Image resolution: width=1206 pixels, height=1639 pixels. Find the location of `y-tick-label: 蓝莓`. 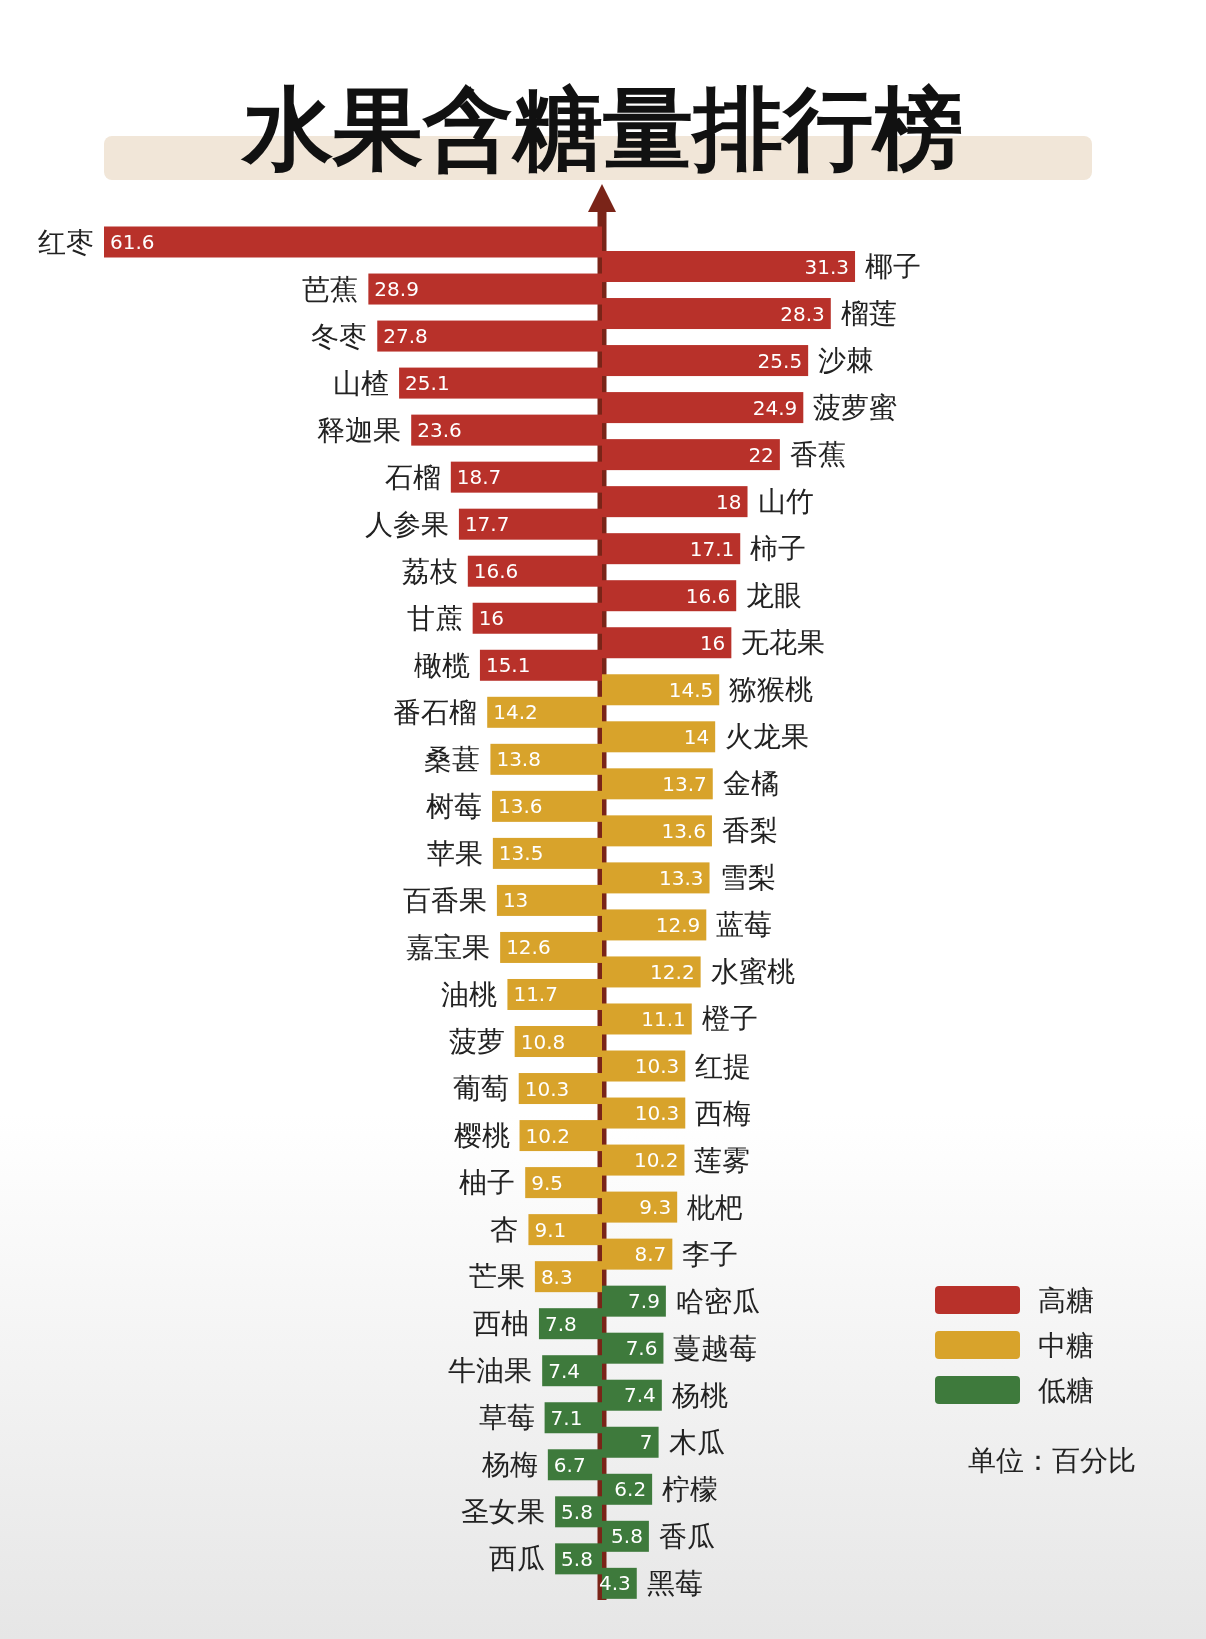

y-tick-label: 蓝莓 is located at coordinates (744, 925).